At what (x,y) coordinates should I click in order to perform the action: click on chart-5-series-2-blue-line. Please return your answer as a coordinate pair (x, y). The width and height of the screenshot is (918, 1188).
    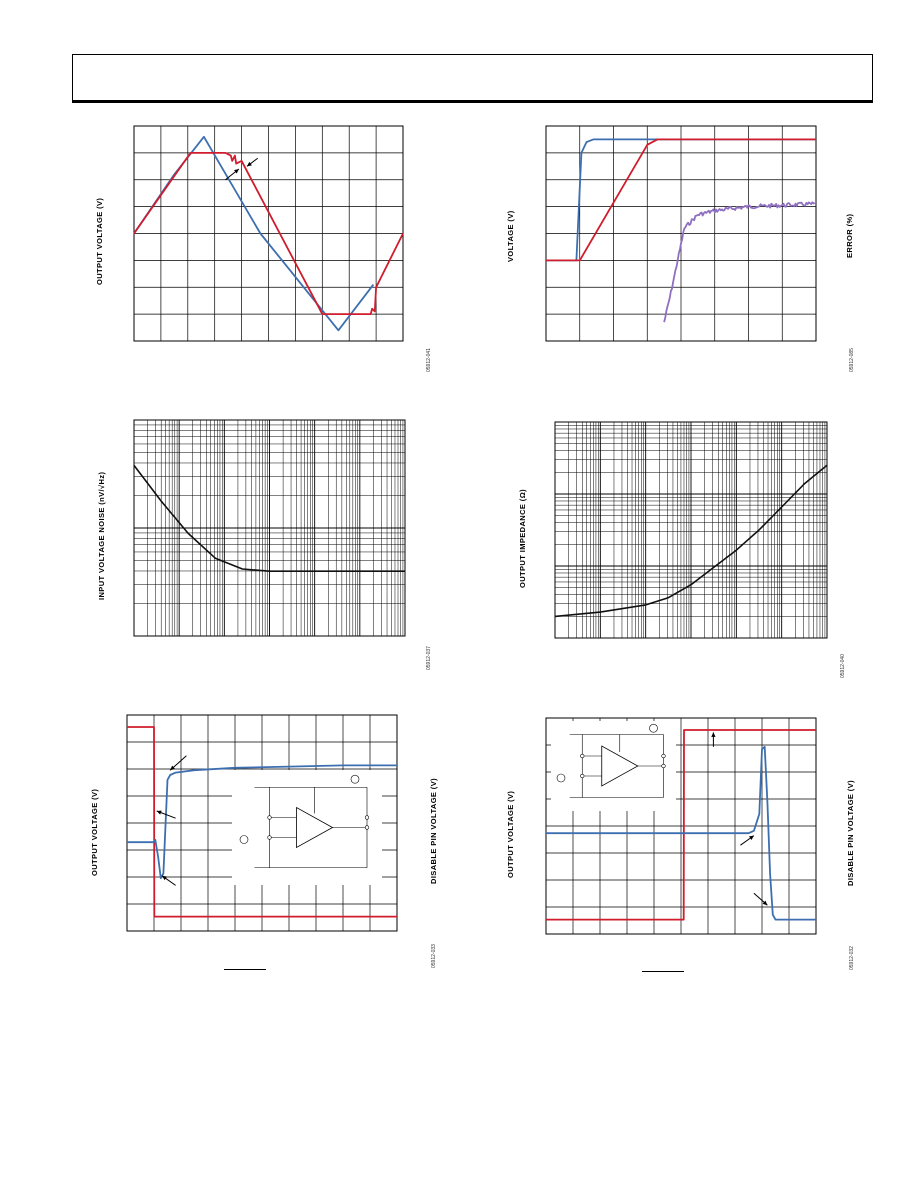
    Looking at the image, I should click on (262, 822).